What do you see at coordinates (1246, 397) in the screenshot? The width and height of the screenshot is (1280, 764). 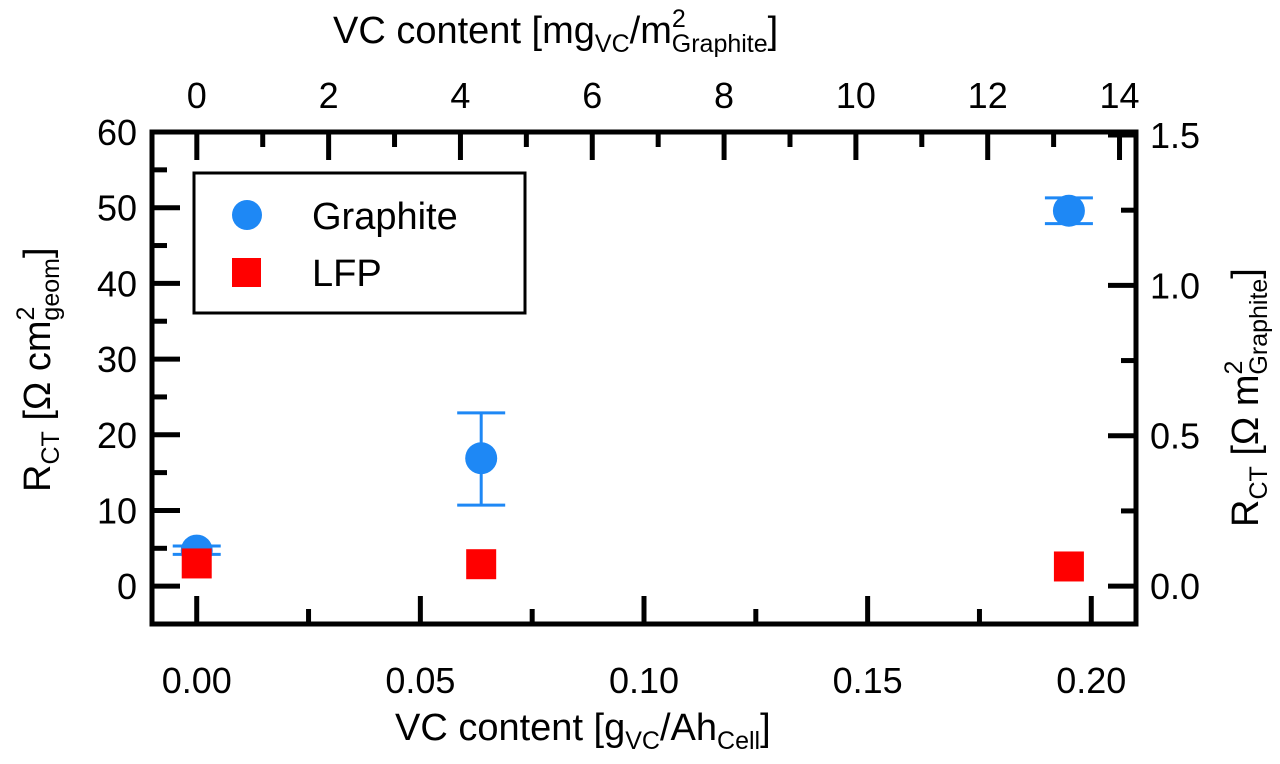 I see `right-axis-title: RCT [Ω m2Graphite]` at bounding box center [1246, 397].